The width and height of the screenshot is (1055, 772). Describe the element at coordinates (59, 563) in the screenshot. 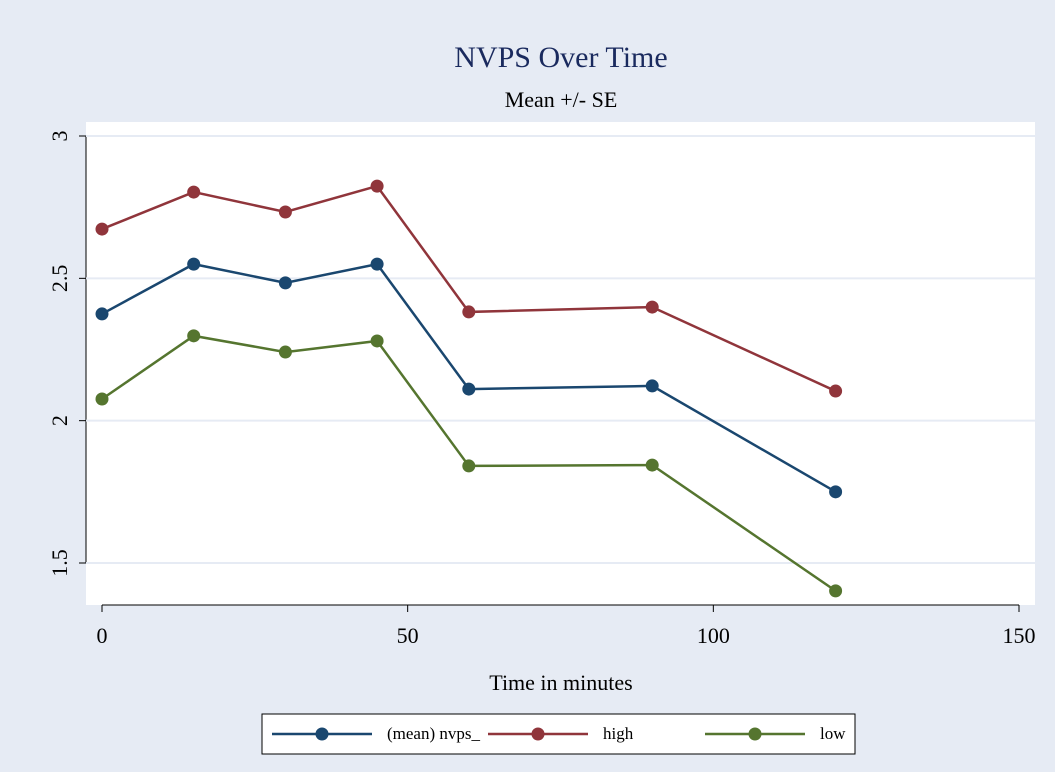

I see `y-tick-label: 1.5` at that location.